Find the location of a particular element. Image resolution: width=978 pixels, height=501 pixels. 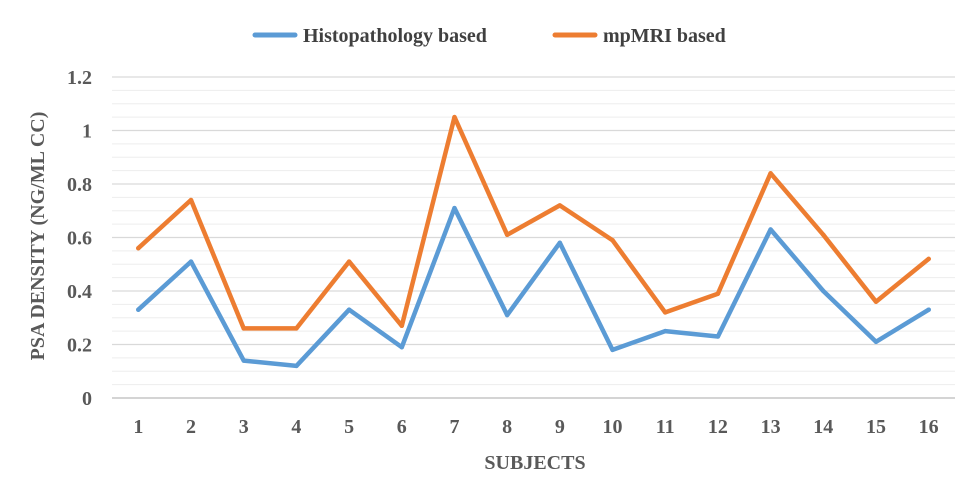

y-tick-label: 0 is located at coordinates (87, 399).